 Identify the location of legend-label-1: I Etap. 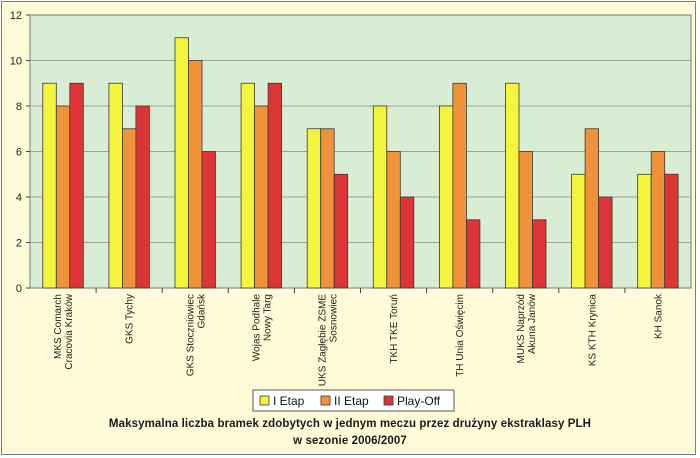
(289, 401).